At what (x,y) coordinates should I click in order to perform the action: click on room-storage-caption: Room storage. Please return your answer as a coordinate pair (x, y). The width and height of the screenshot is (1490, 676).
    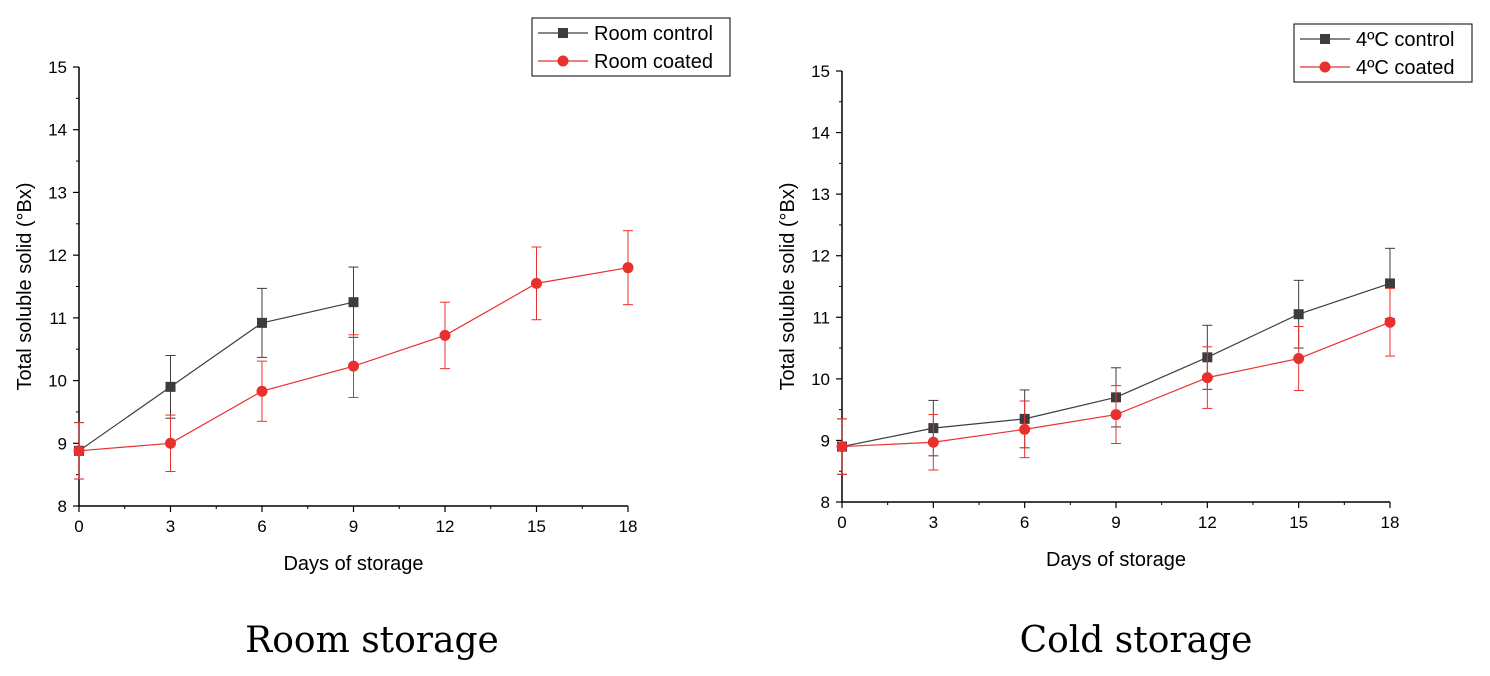
    Looking at the image, I should click on (372, 640).